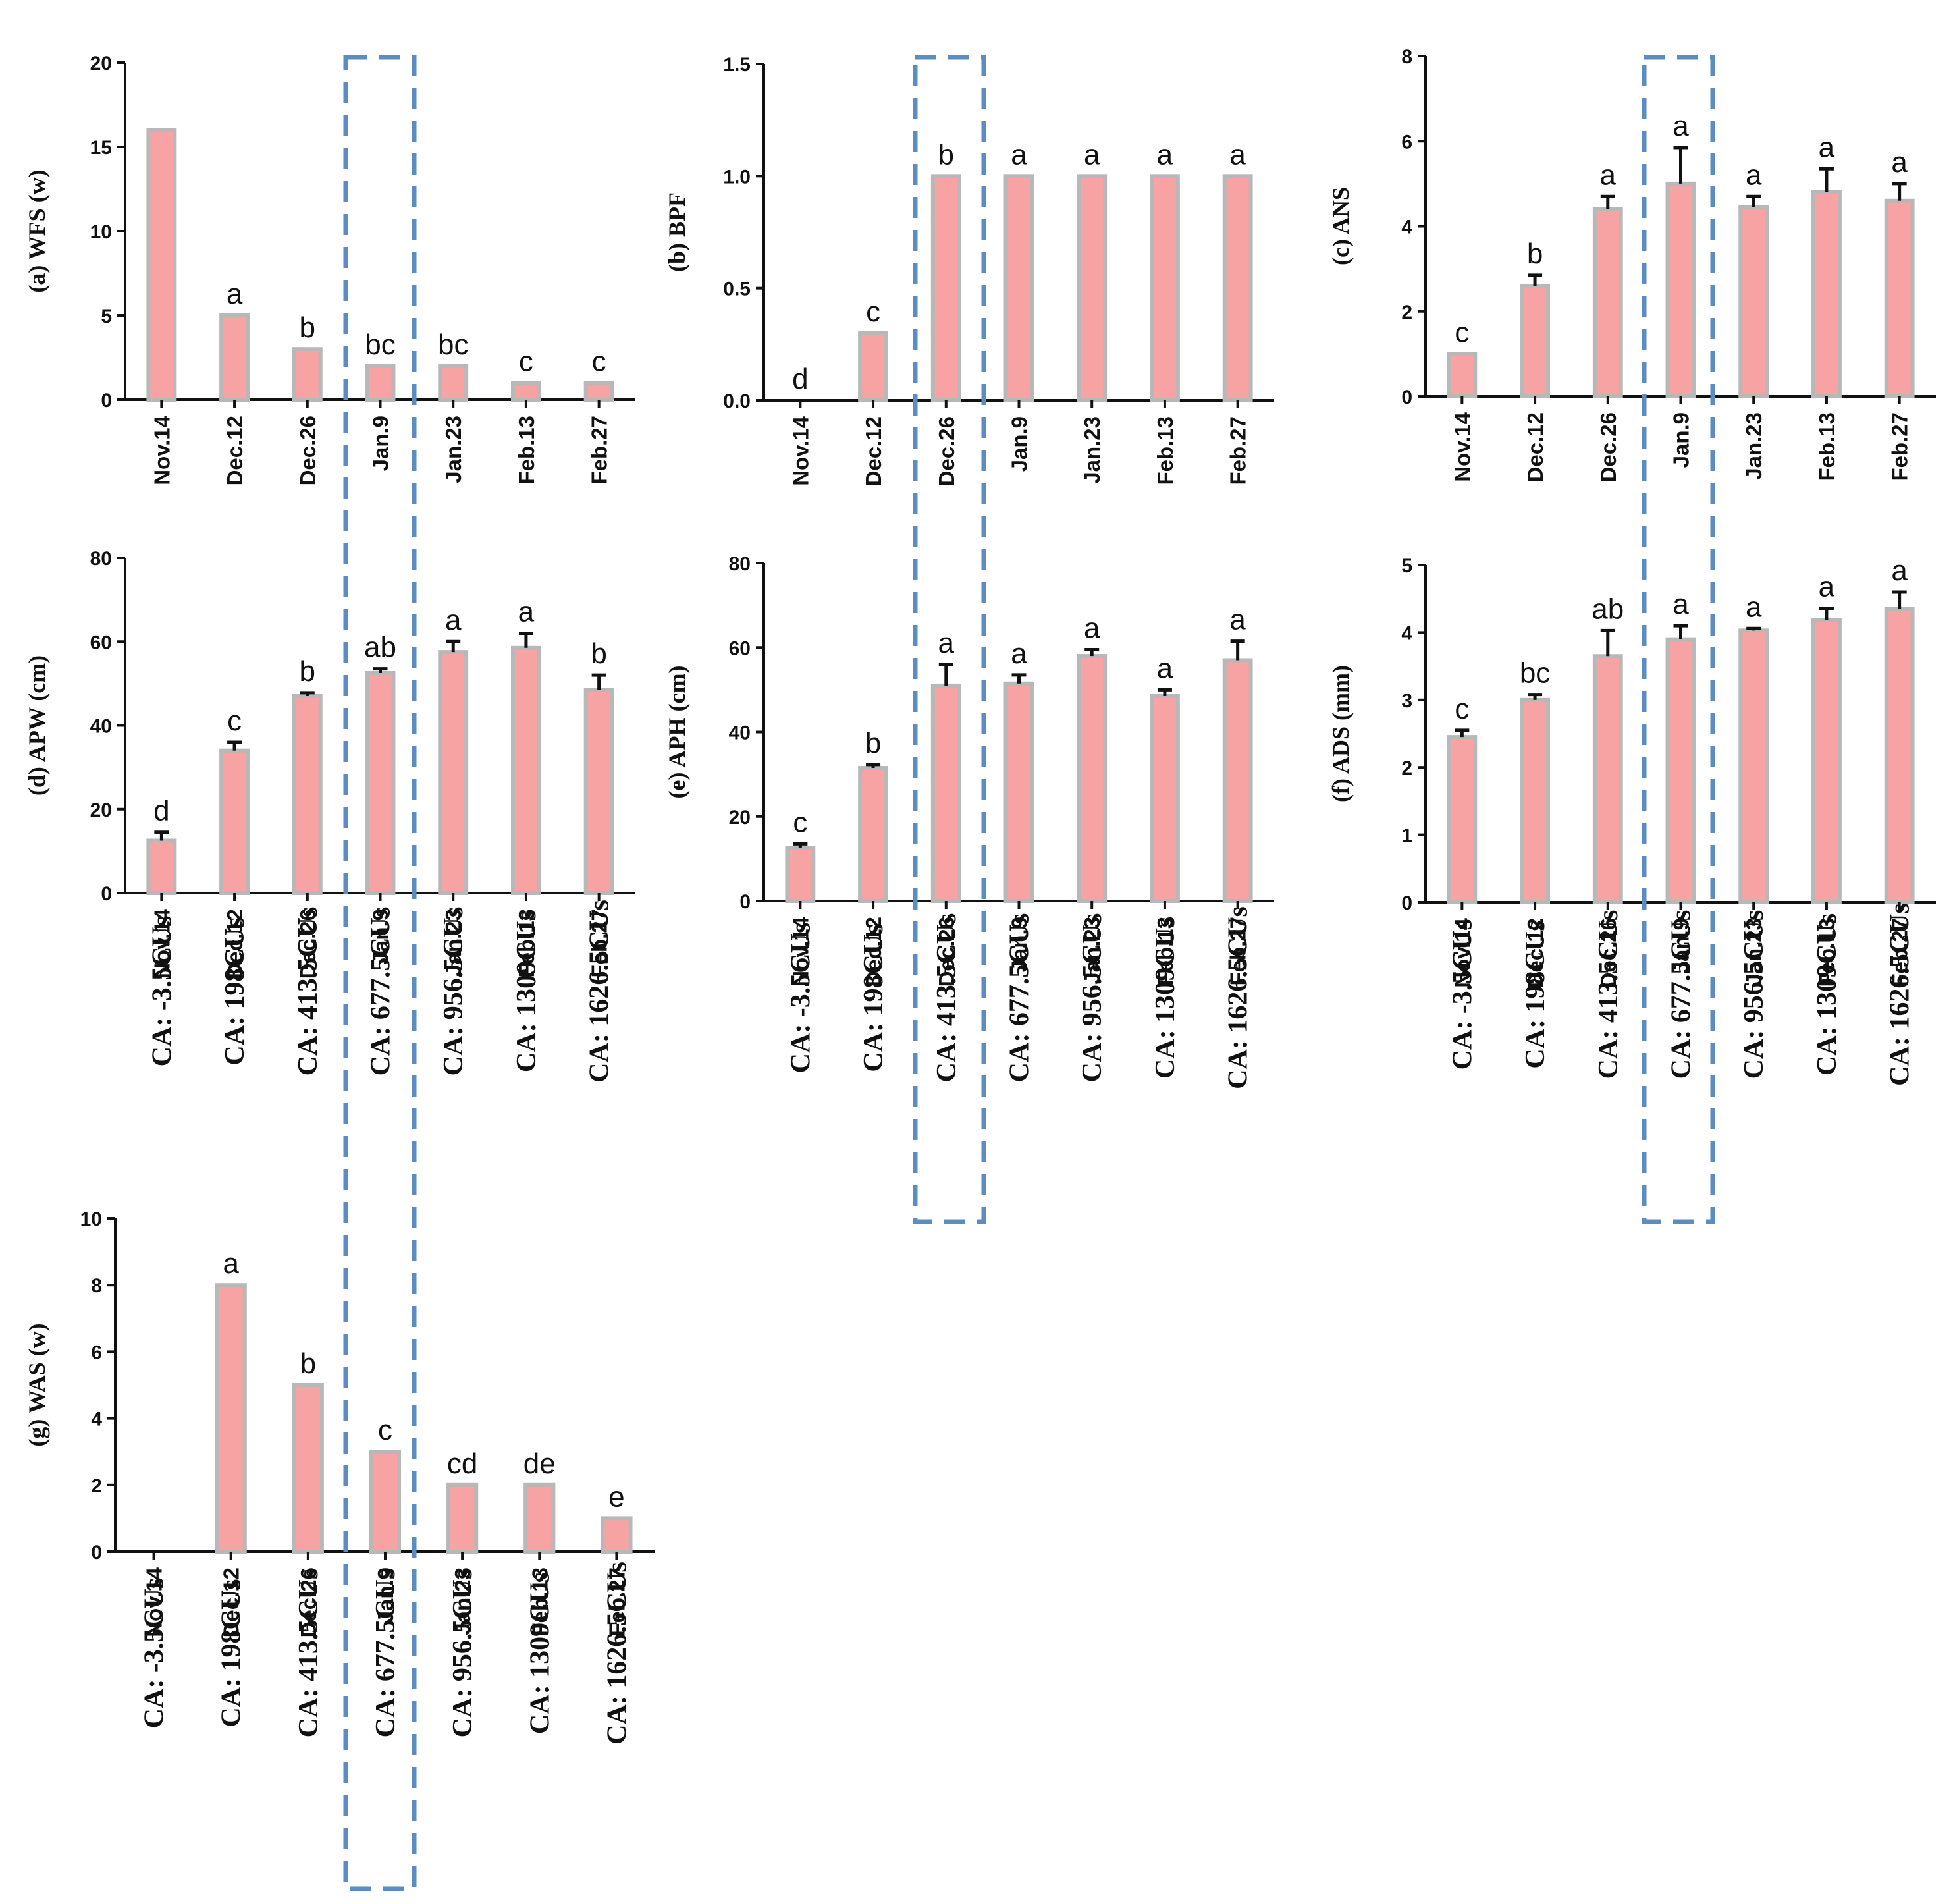 The image size is (1953, 1904). What do you see at coordinates (677, 732) in the screenshot?
I see `y-axis-label: (e) APH (cm)` at bounding box center [677, 732].